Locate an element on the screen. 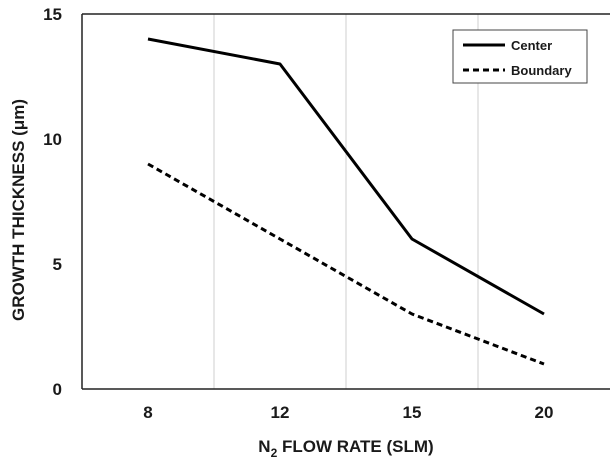 The width and height of the screenshot is (610, 461). x-axis-title-subscript: 2 is located at coordinates (274, 453).